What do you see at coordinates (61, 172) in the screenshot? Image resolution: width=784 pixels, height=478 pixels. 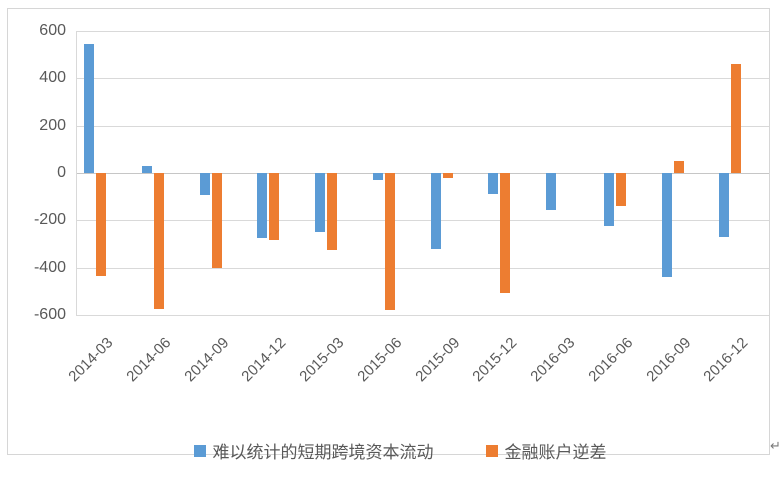 I see `y-axis-label: 0` at bounding box center [61, 172].